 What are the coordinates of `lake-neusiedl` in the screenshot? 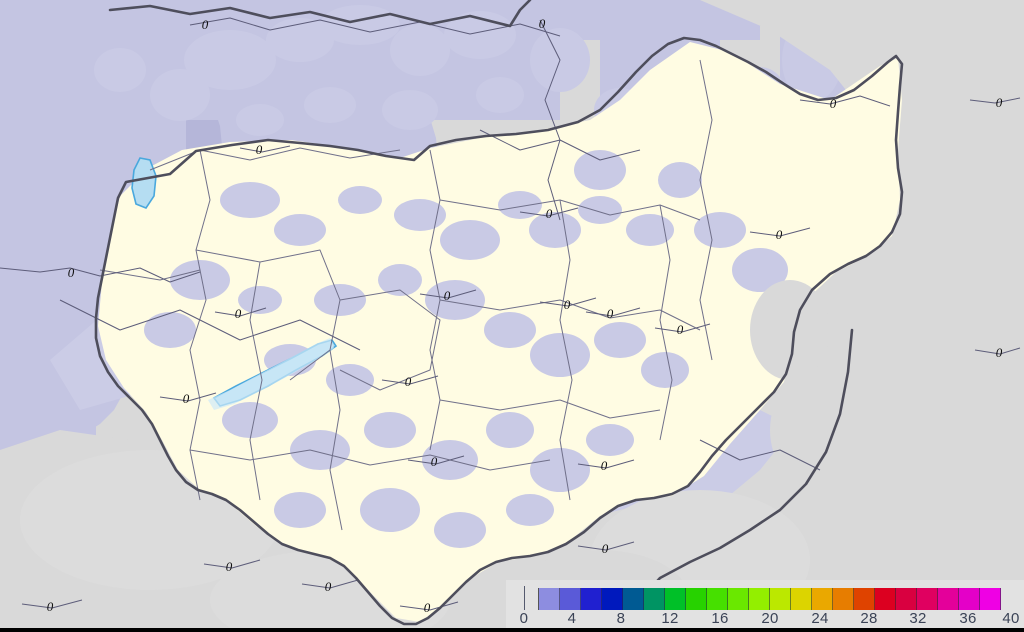 It's located at (144, 183).